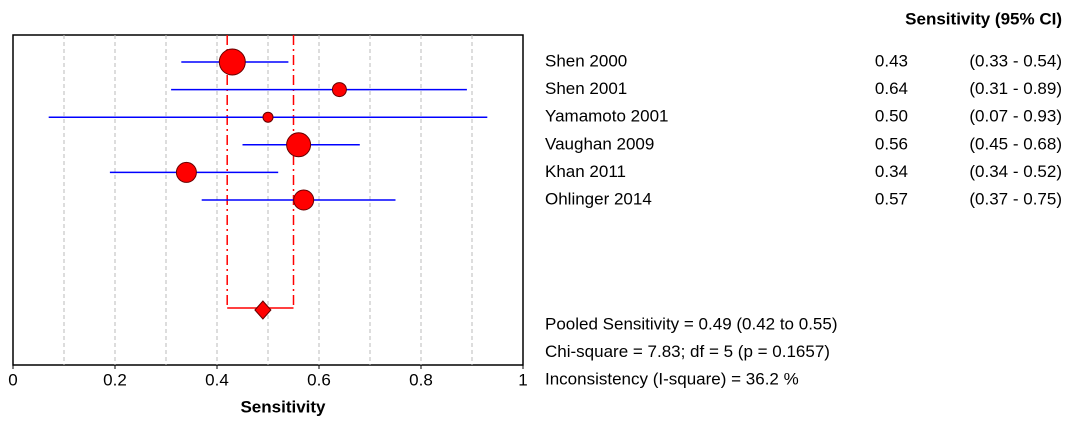  Describe the element at coordinates (1015, 198) in the screenshot. I see `ci-label: (0.37 - 0.75)` at that location.